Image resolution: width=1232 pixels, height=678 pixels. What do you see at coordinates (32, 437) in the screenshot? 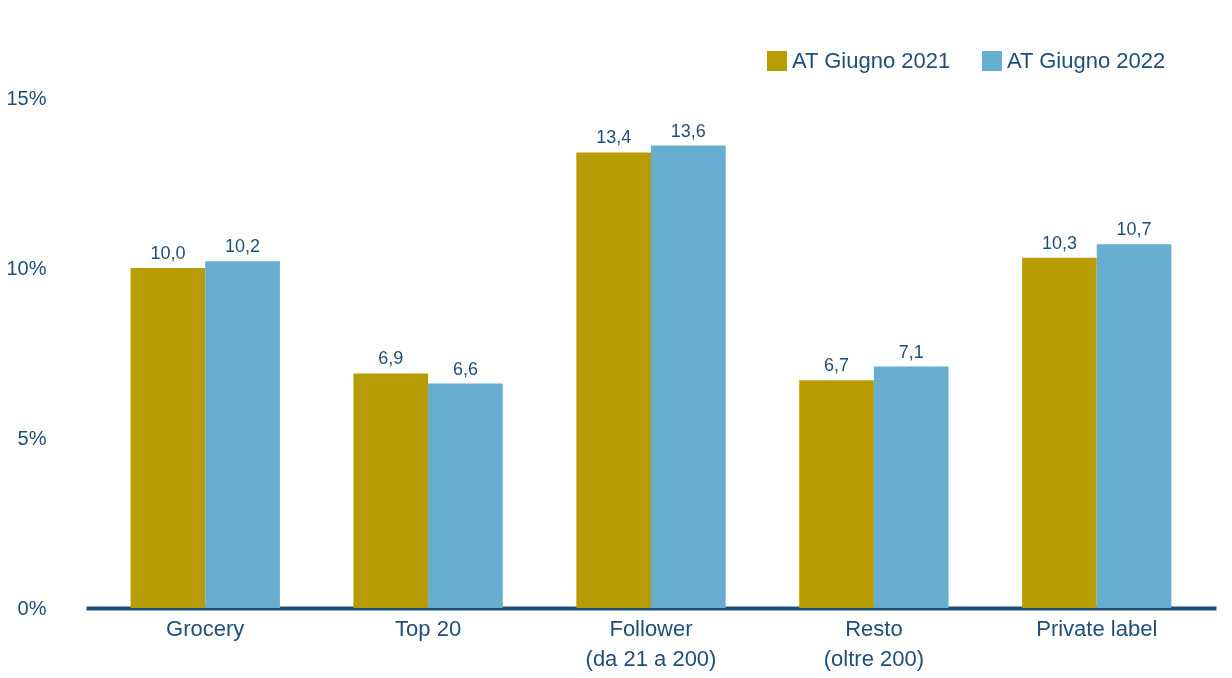
I see `y-tick-label: 5%` at bounding box center [32, 437].